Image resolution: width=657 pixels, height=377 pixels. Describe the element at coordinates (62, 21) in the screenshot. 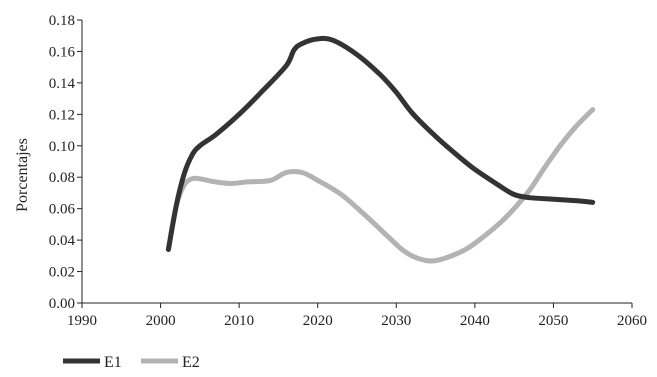

I see `y-tick-label: 0.18` at that location.